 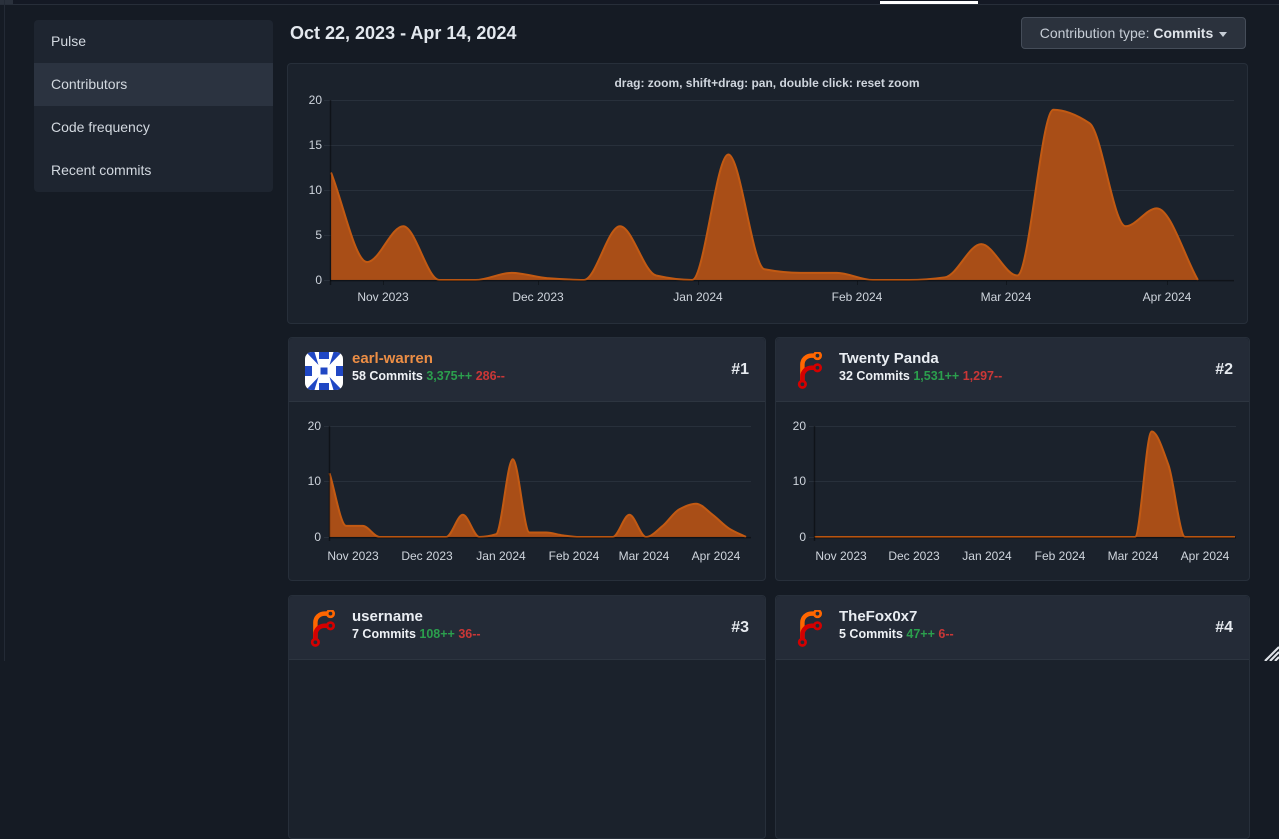 I want to click on svg-text: 15, so click(x=316, y=145).